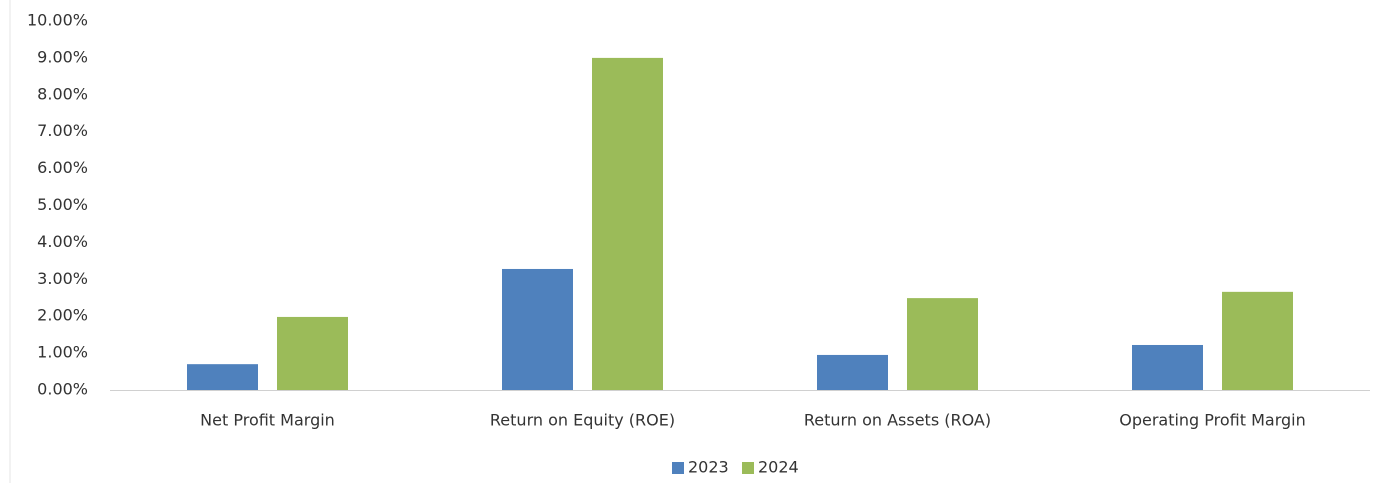 Image resolution: width=1385 pixels, height=483 pixels. Describe the element at coordinates (62, 241) in the screenshot. I see `y-tick-label: 4.00%` at that location.